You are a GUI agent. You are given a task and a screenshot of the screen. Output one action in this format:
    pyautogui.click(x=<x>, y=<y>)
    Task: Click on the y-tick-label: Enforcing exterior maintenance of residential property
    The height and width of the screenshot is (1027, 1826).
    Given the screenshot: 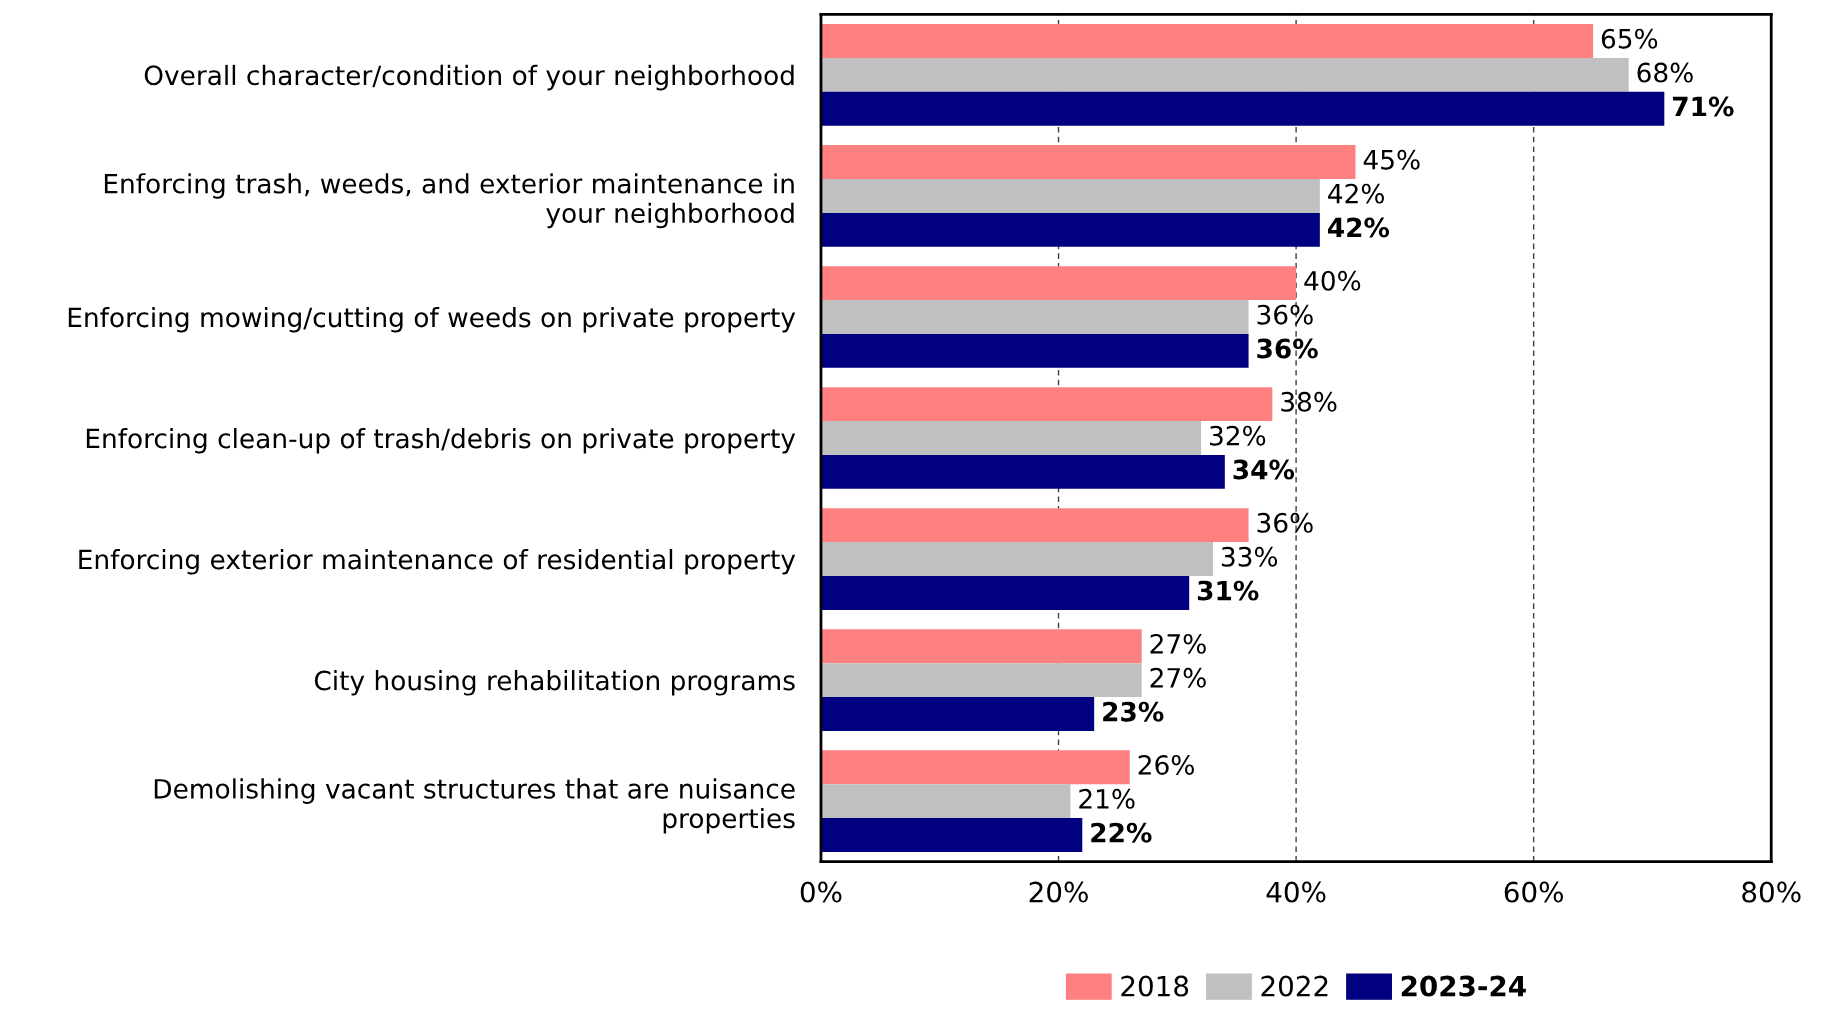 What is the action you would take?
    pyautogui.click(x=437, y=562)
    